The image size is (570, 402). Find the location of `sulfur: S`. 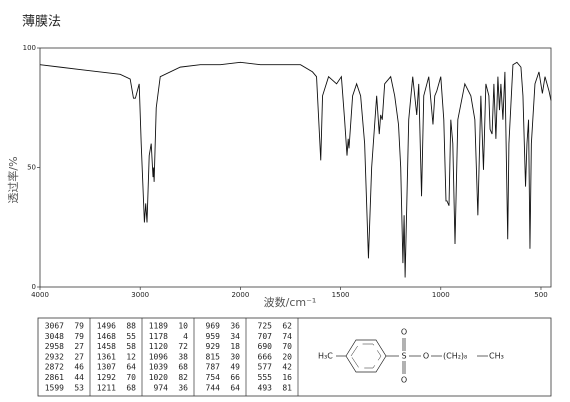

sulfur: S is located at coordinates (403, 356).